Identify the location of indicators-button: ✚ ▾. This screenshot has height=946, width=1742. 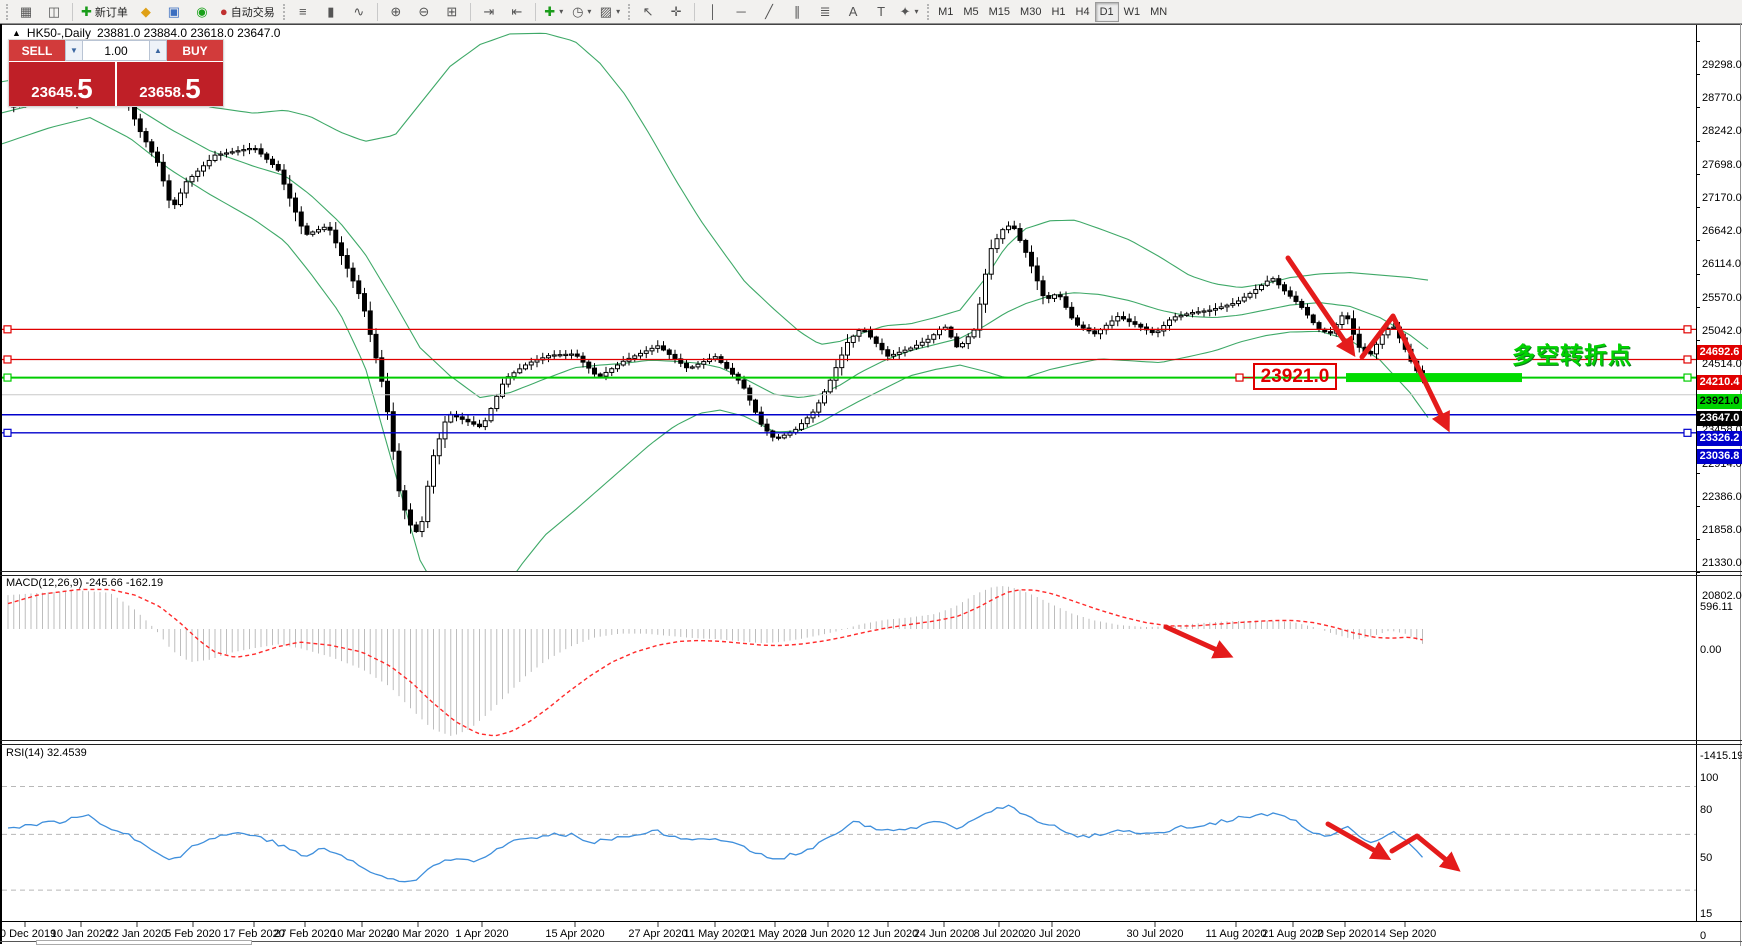
(554, 12).